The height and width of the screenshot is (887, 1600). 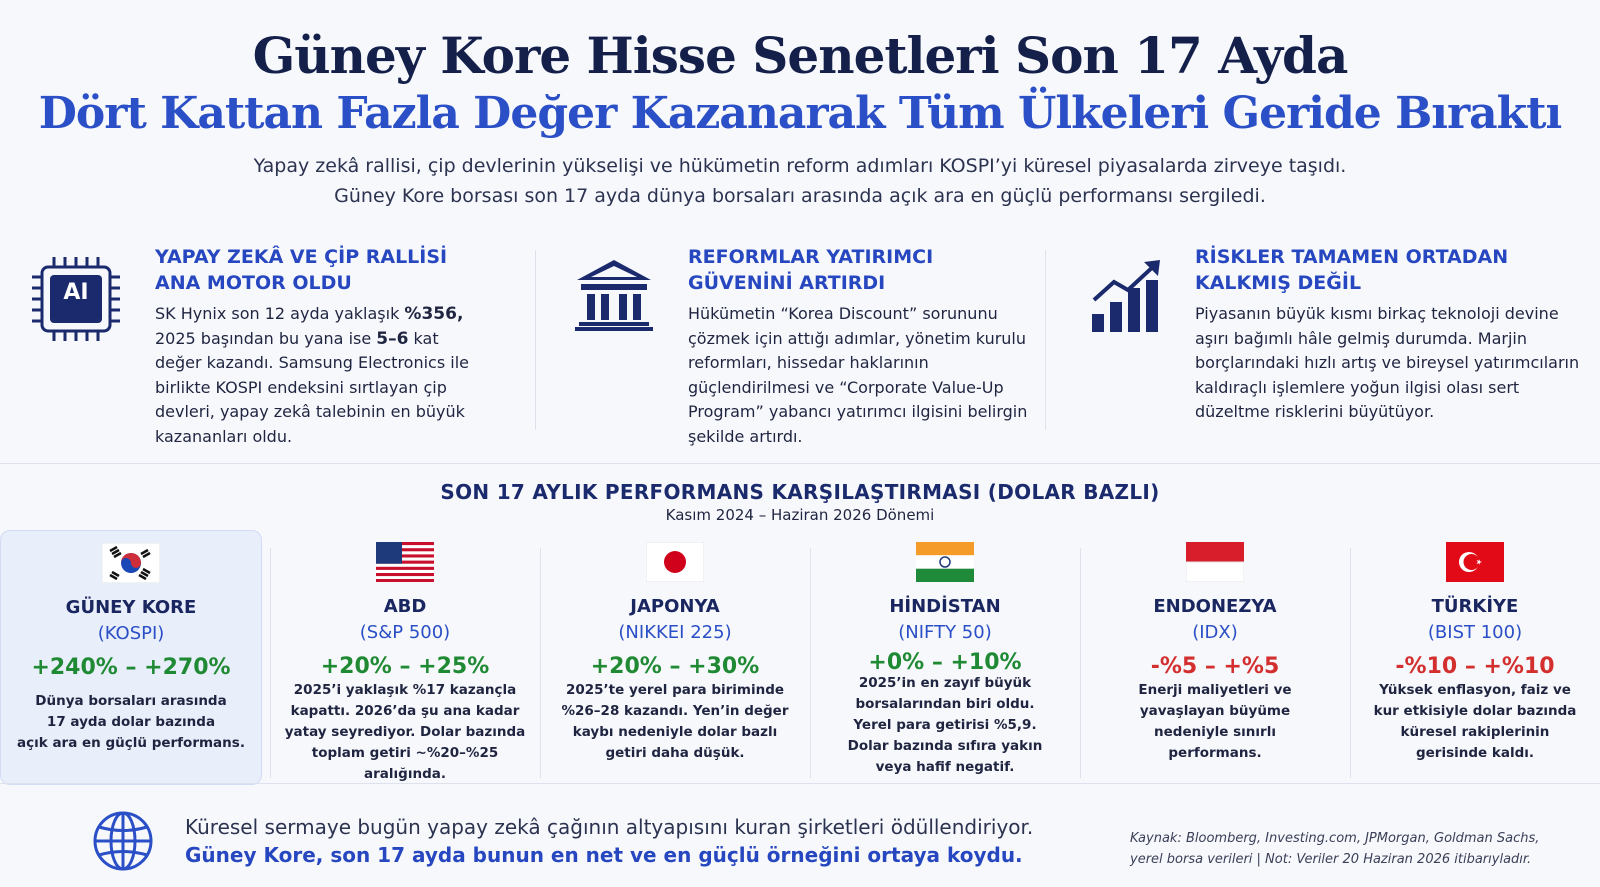 What do you see at coordinates (1215, 632) in the screenshot?
I see `country-index: (IDX)` at bounding box center [1215, 632].